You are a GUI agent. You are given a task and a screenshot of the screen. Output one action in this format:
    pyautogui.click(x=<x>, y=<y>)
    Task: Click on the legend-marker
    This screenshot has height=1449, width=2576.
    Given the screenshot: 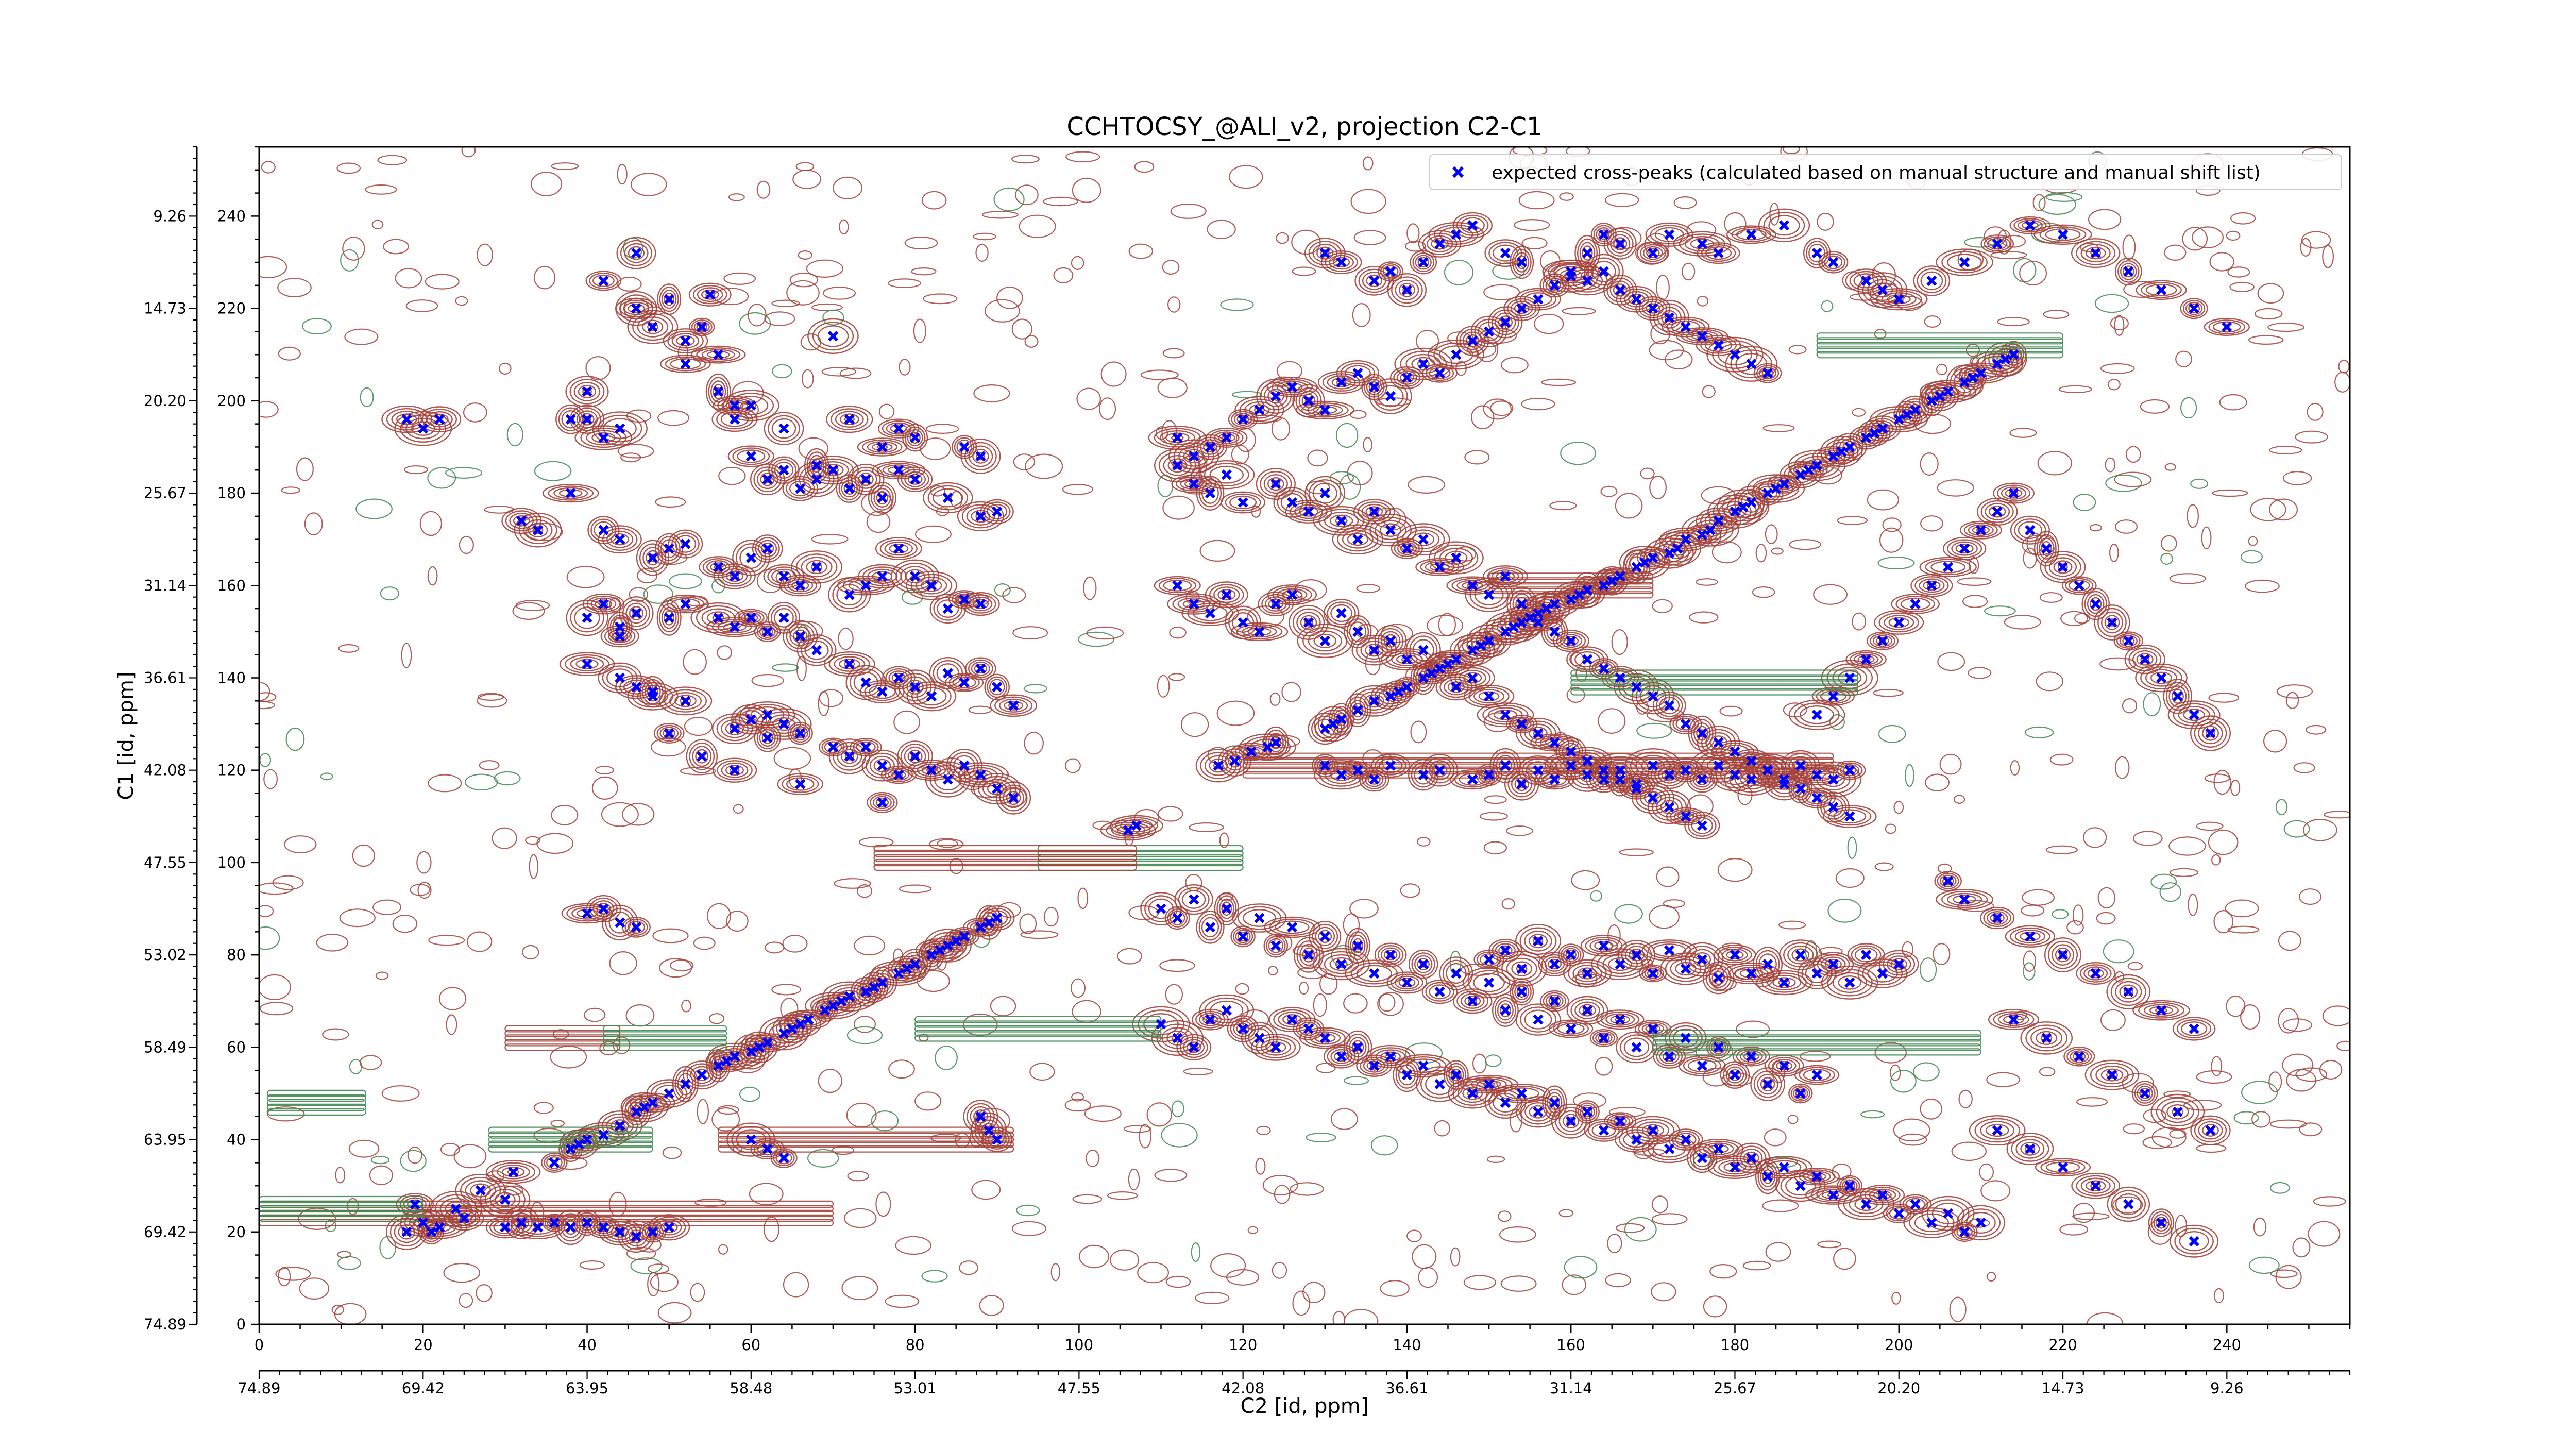 What is the action you would take?
    pyautogui.click(x=1458, y=172)
    